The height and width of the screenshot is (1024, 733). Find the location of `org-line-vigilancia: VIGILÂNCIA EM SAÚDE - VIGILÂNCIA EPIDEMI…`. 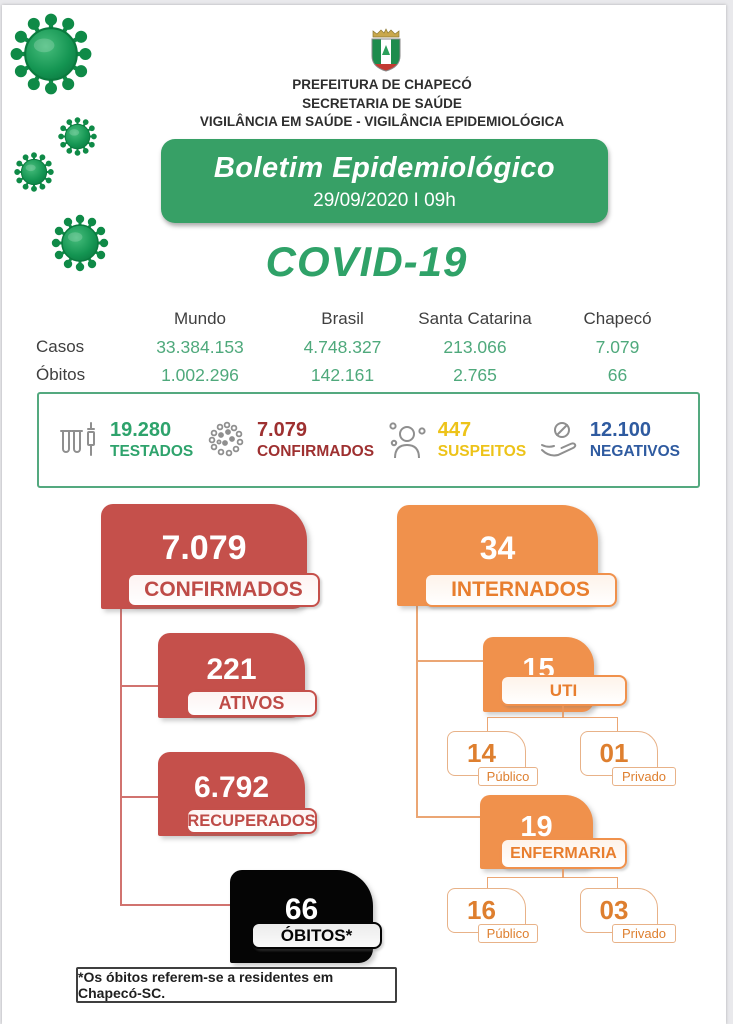

org-line-vigilancia: VIGILÂNCIA EM SAÚDE - VIGILÂNCIA EPIDEMI… is located at coordinates (382, 121).